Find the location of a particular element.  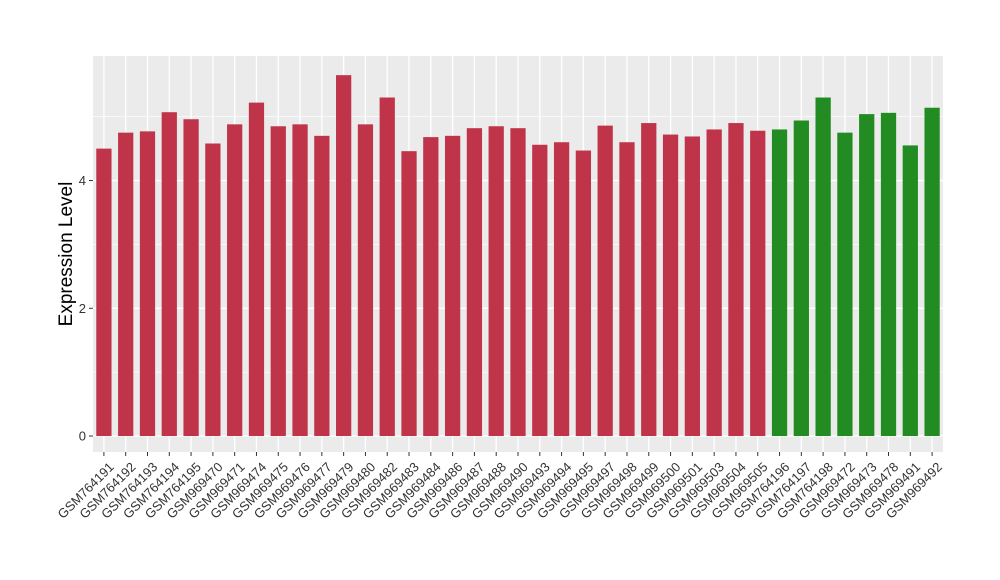

bar-GSM969472 is located at coordinates (845, 284).